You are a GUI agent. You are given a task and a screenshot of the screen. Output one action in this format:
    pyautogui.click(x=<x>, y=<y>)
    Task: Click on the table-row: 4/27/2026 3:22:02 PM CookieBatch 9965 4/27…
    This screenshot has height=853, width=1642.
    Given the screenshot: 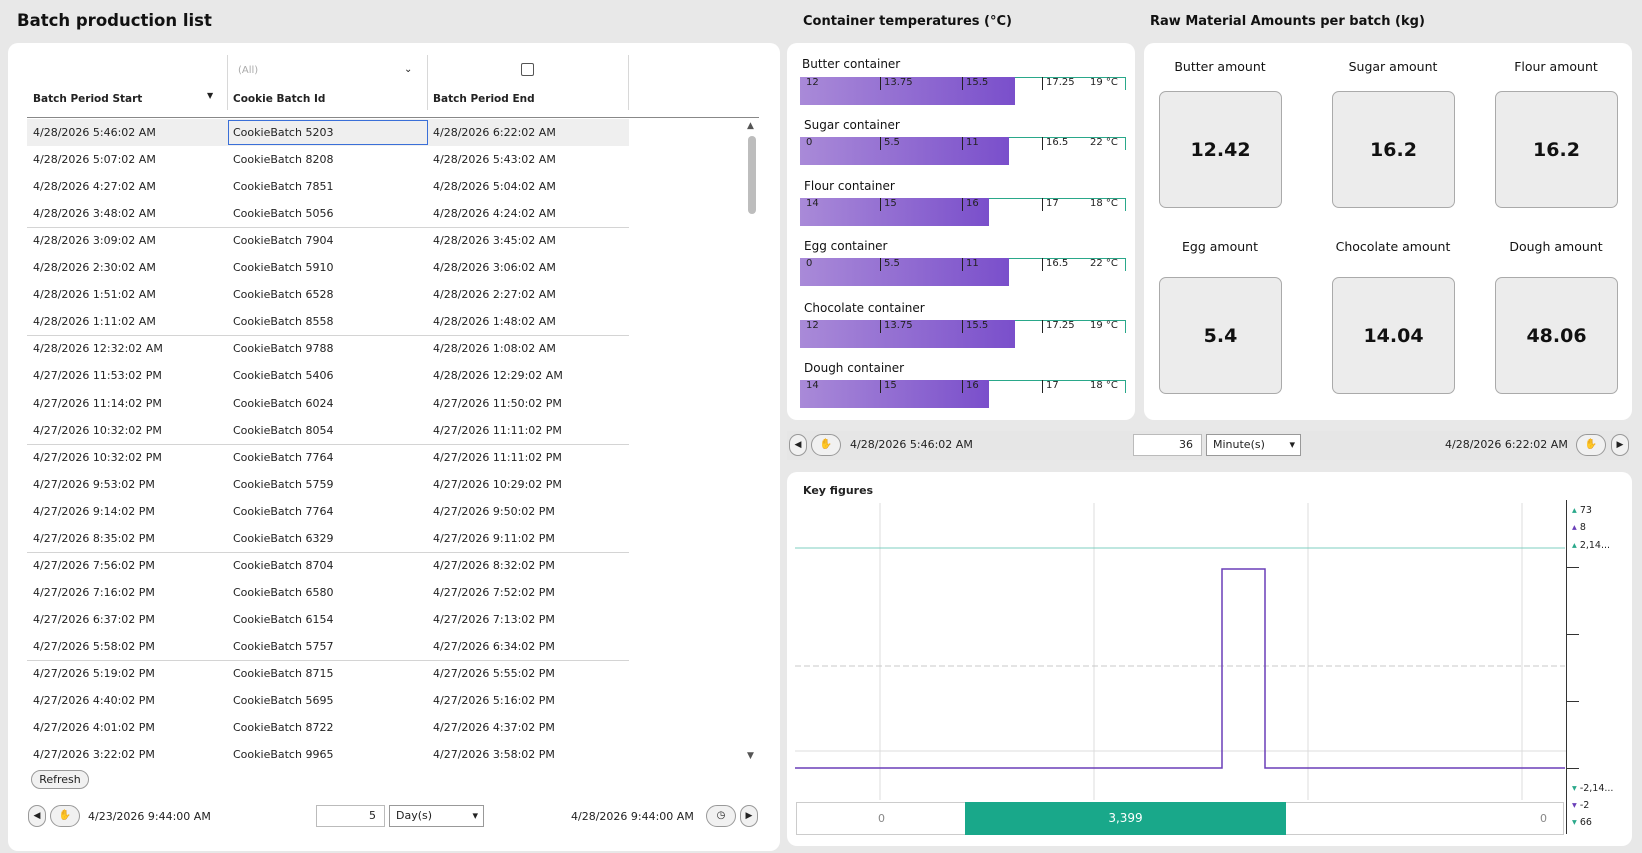 What is the action you would take?
    pyautogui.click(x=328, y=754)
    